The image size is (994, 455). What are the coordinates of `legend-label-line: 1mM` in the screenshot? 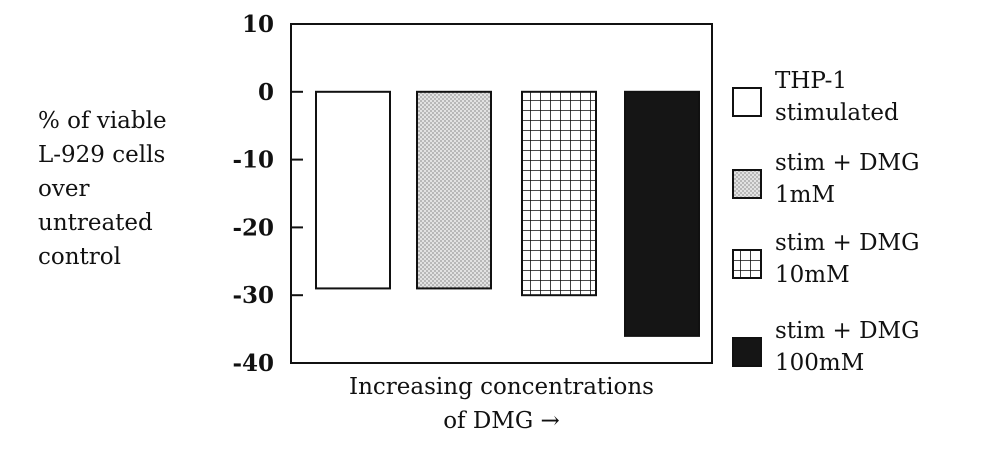 It's located at (805, 195).